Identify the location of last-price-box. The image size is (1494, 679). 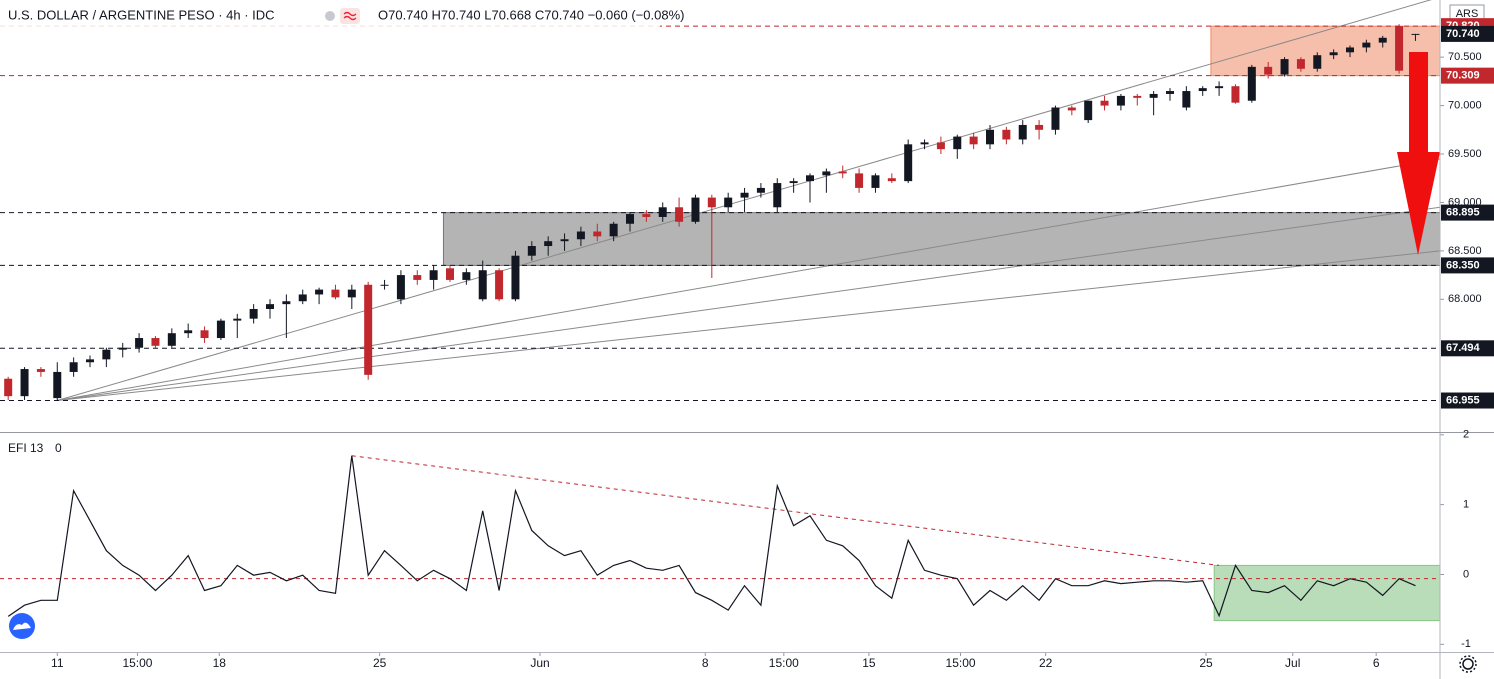
(1467, 33).